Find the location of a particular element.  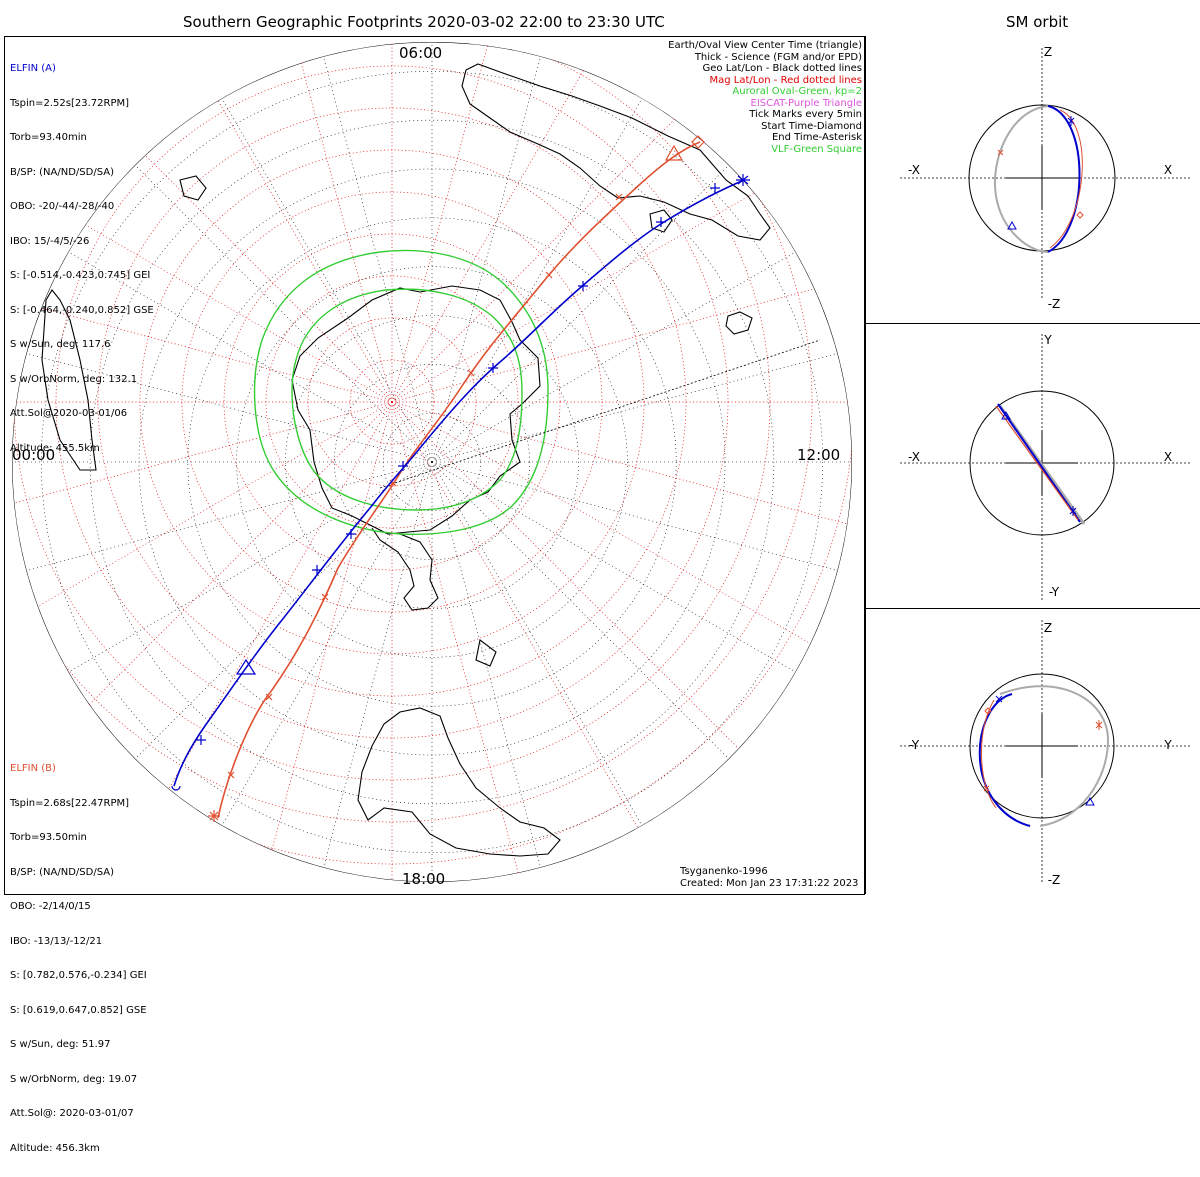

legend-entry: Earth/Oval View Center Time (triangle) is located at coordinates (765, 45).